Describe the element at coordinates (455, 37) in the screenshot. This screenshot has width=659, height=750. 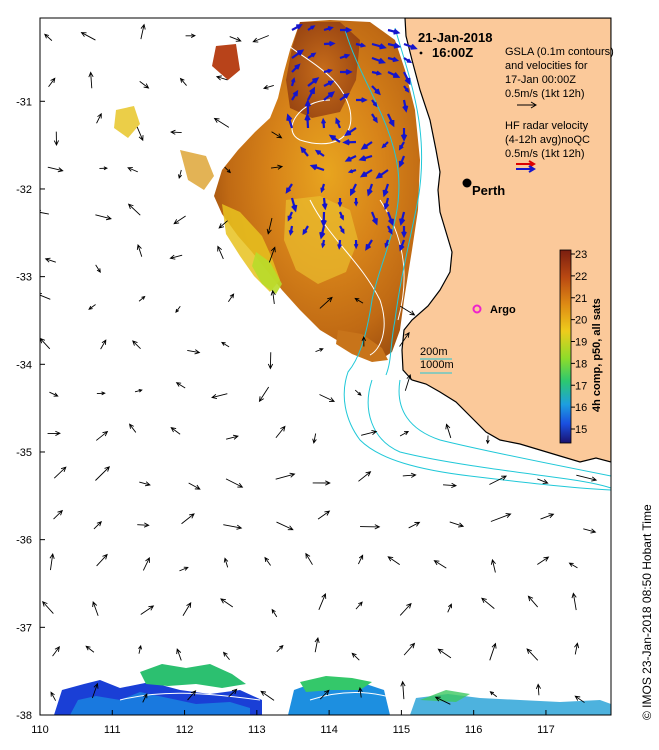
I see `map-date: 21-Jan-2018` at that location.